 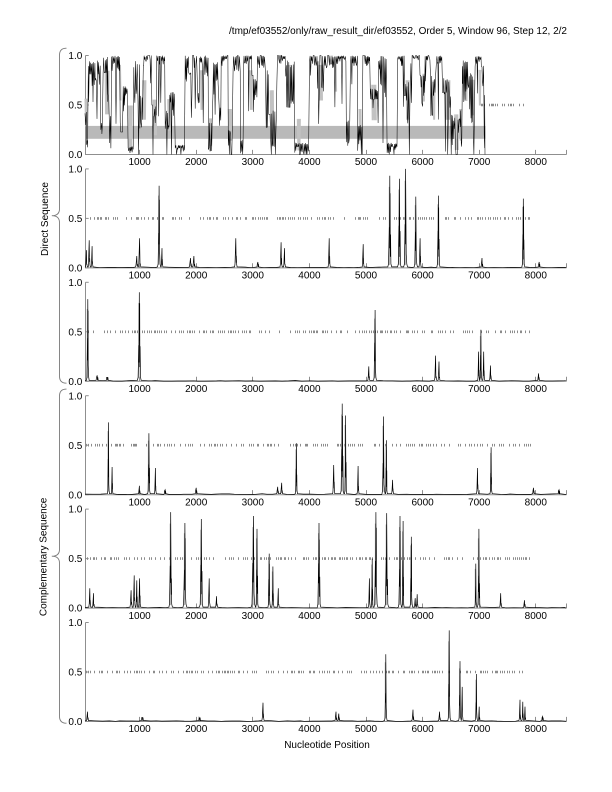 What do you see at coordinates (44, 556) in the screenshot?
I see `svg-text: Complementary Sequence` at bounding box center [44, 556].